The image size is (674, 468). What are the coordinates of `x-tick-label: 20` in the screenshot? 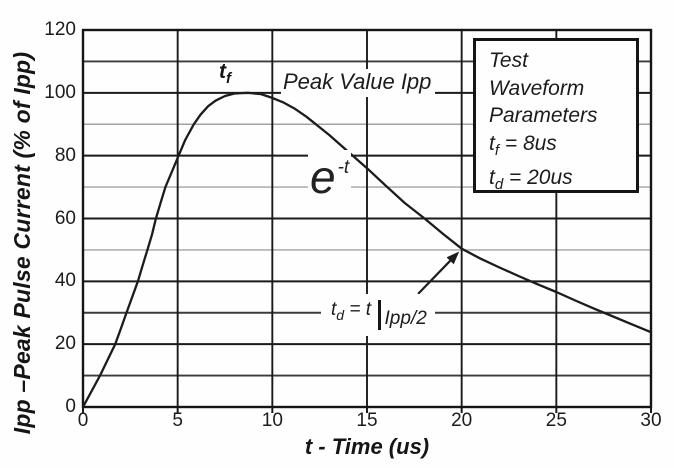 It's located at (462, 420).